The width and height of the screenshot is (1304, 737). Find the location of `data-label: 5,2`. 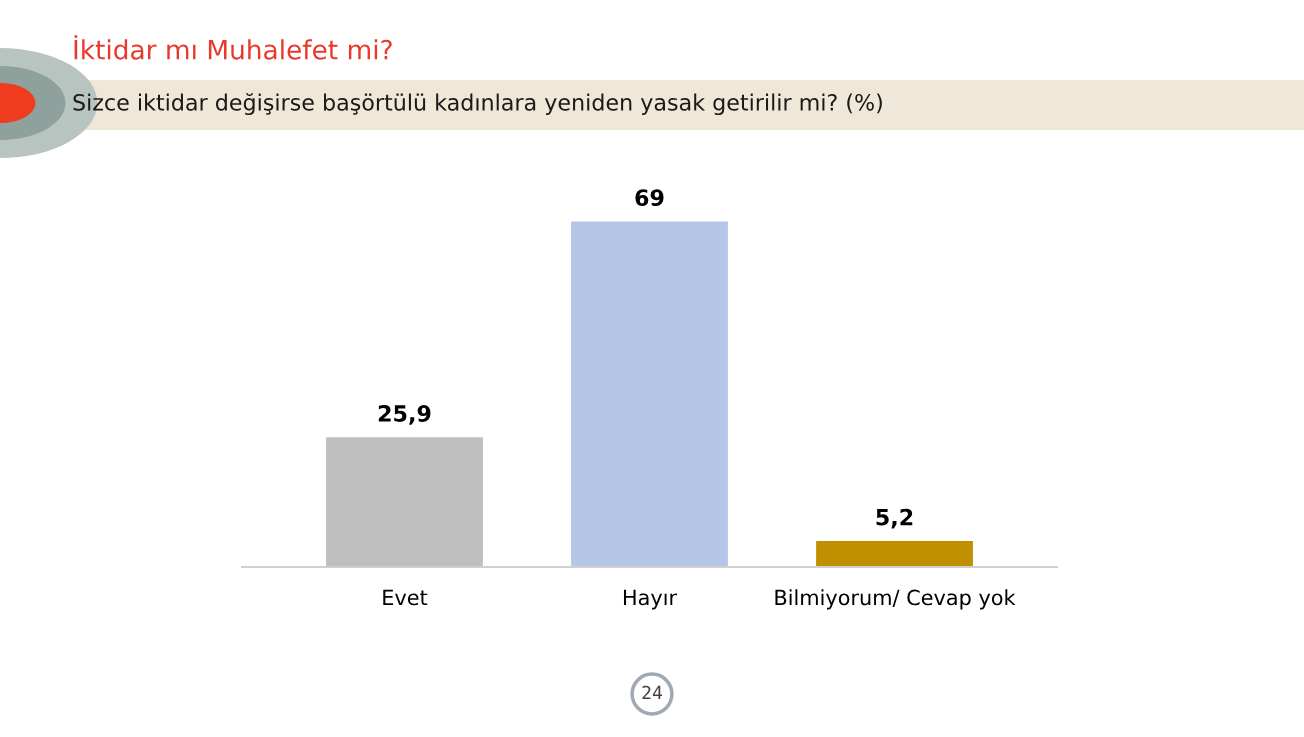

data-label: 5,2 is located at coordinates (894, 518).